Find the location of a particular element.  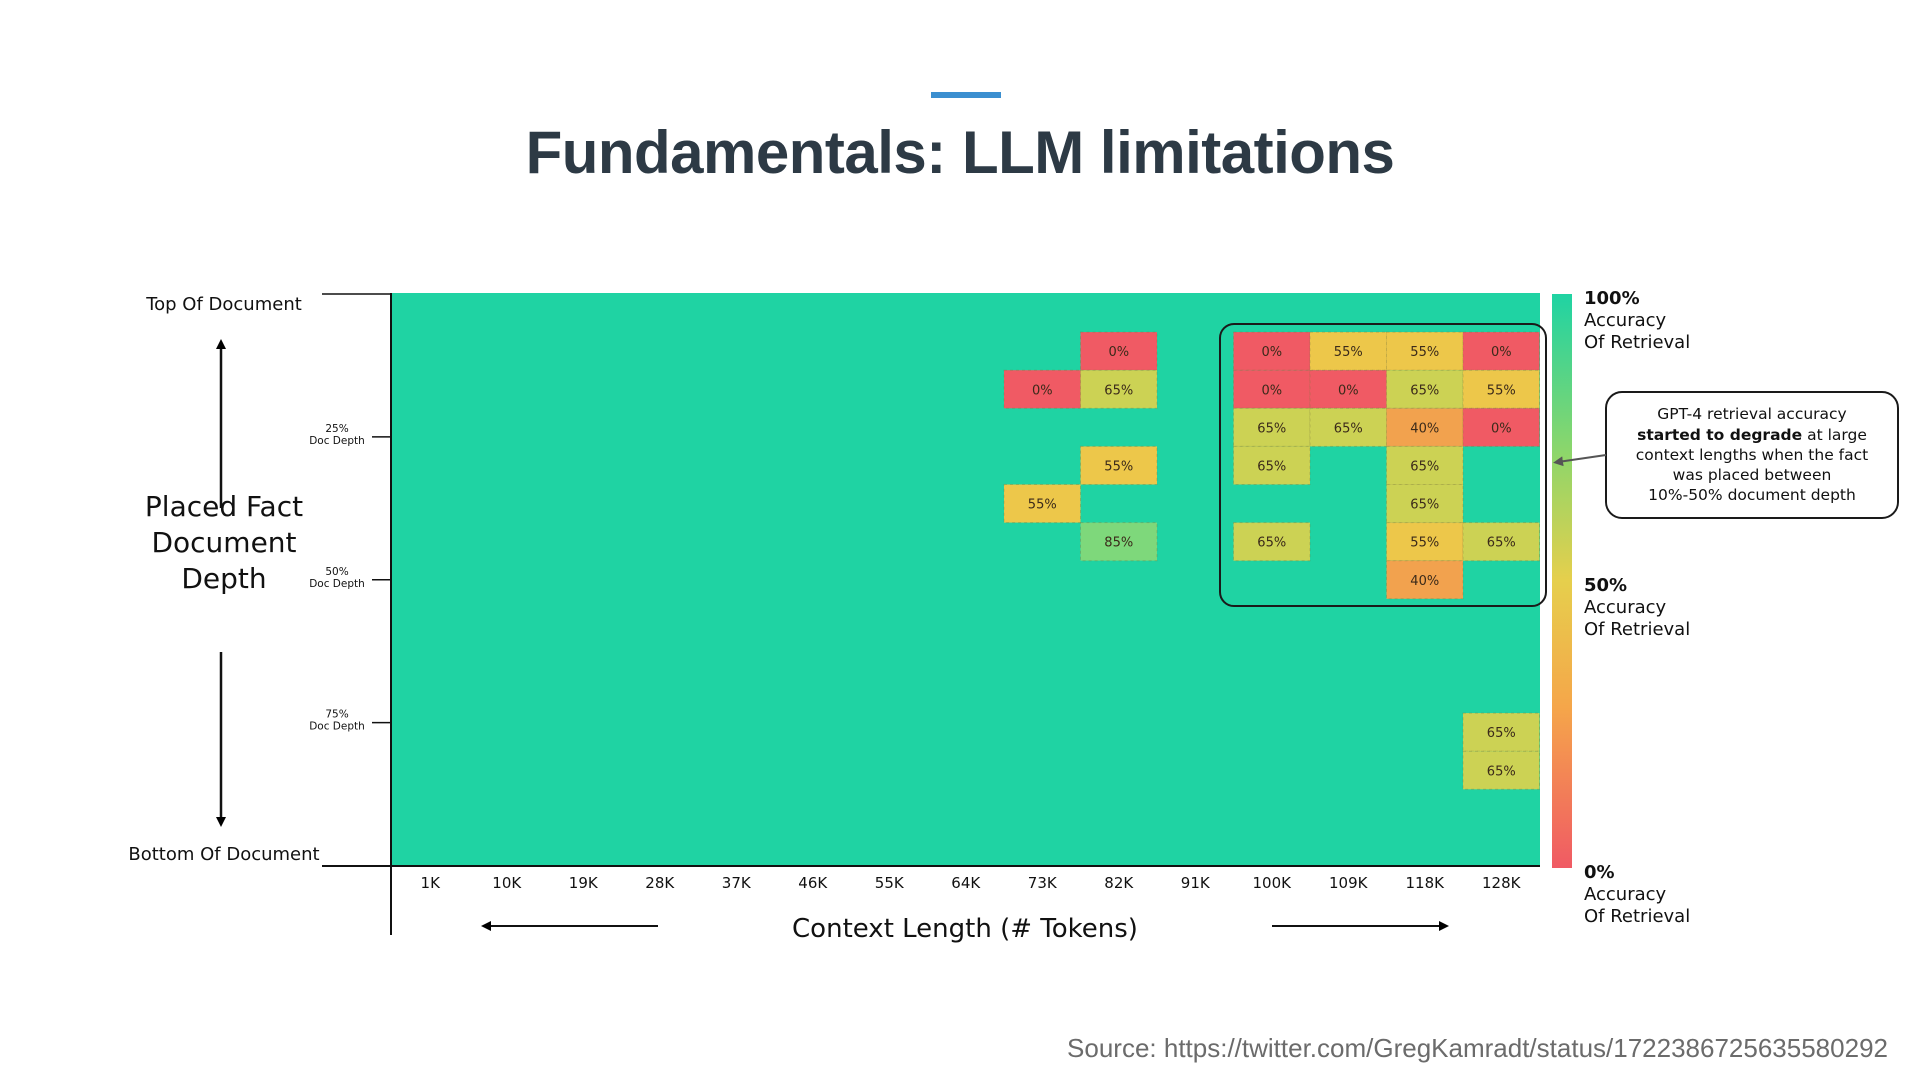

x-tick-label: 55K is located at coordinates (890, 883).